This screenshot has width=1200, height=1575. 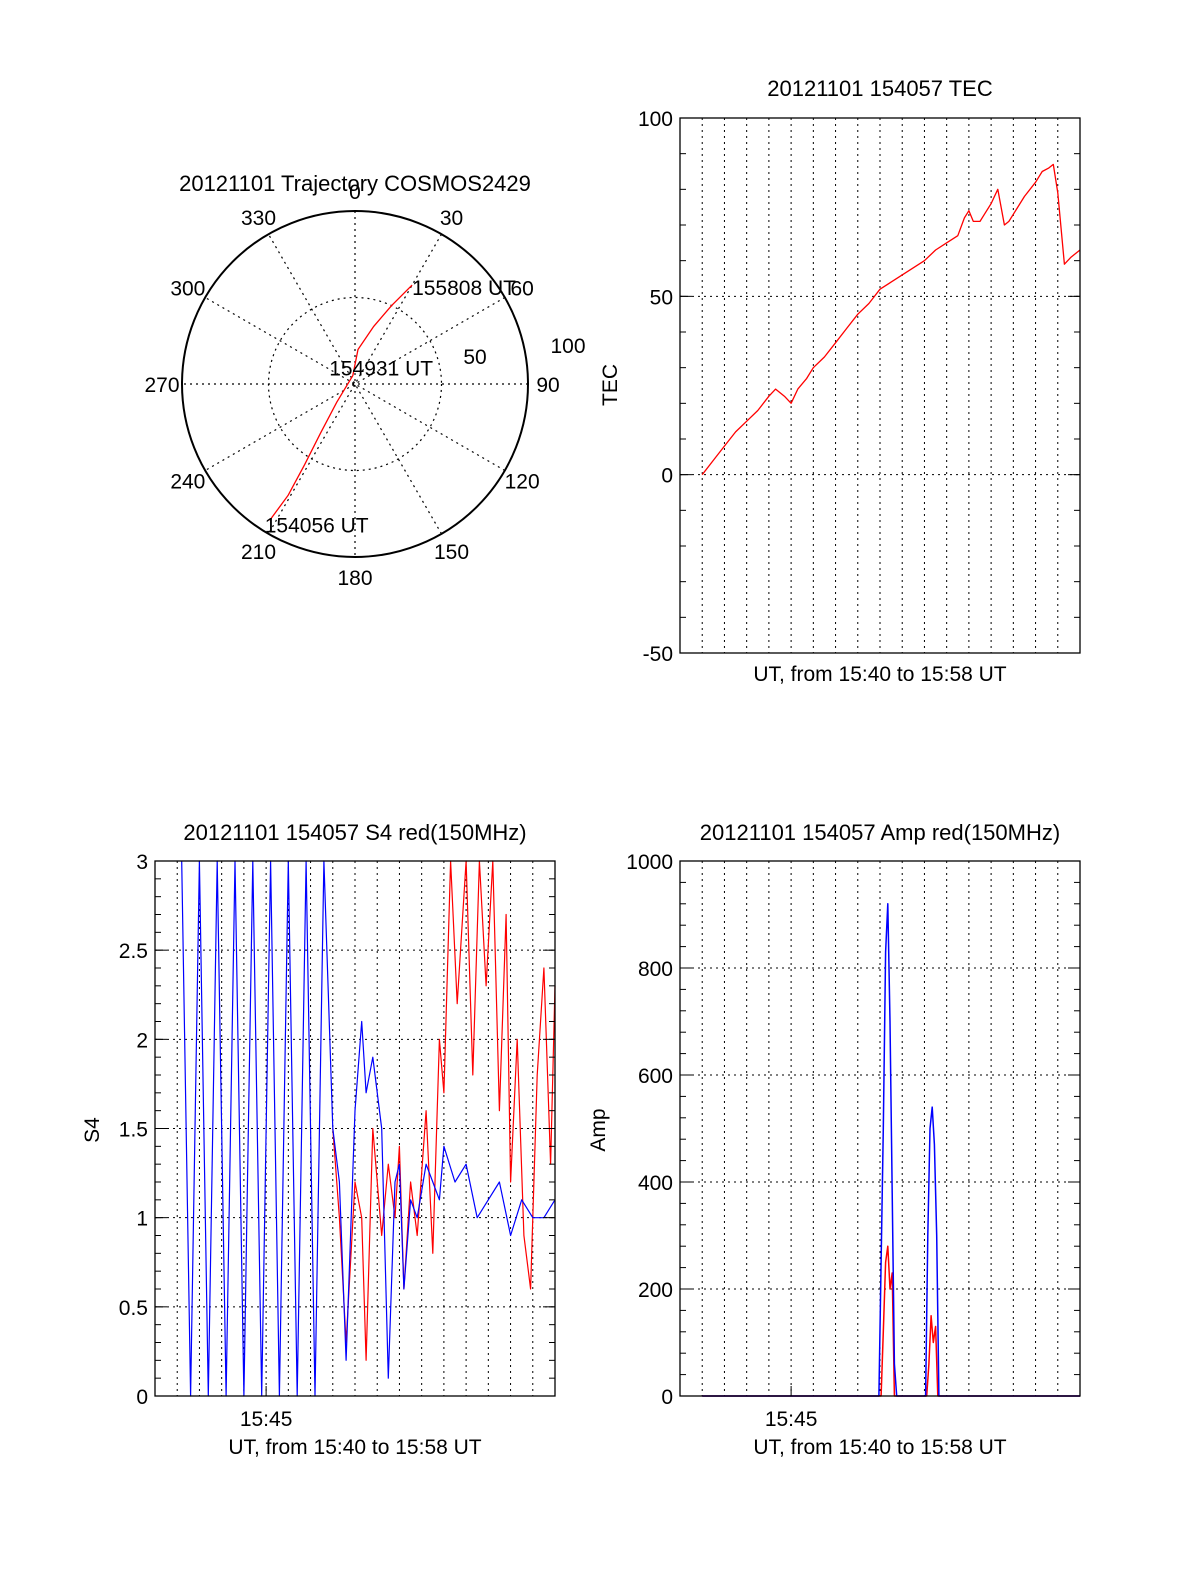 What do you see at coordinates (880, 88) in the screenshot?
I see `tec-title: 20121101 154057 TEC` at bounding box center [880, 88].